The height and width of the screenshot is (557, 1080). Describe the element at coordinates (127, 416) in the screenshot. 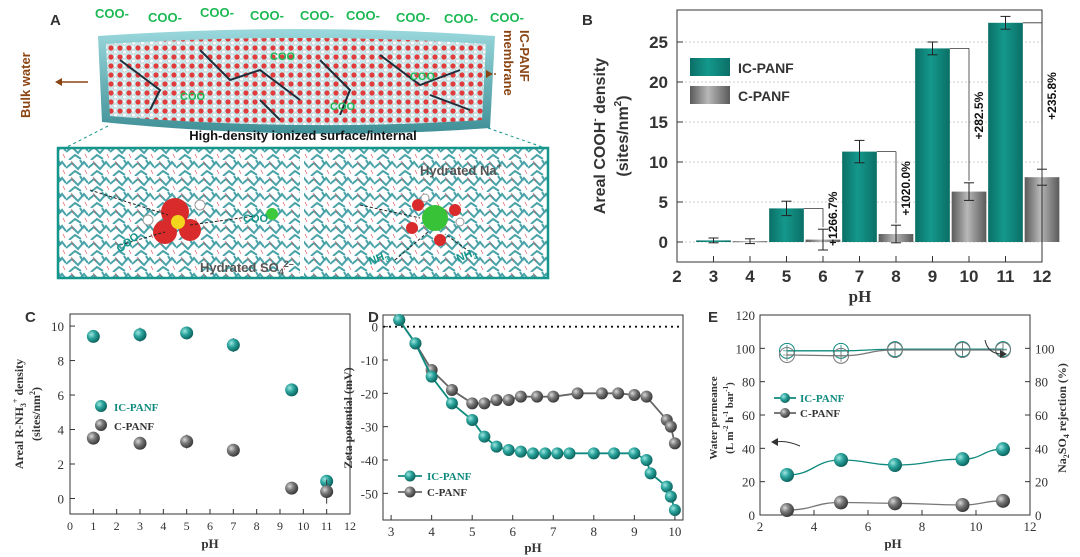

I see `panel-c-legend: IC-PANF C-PANF` at that location.